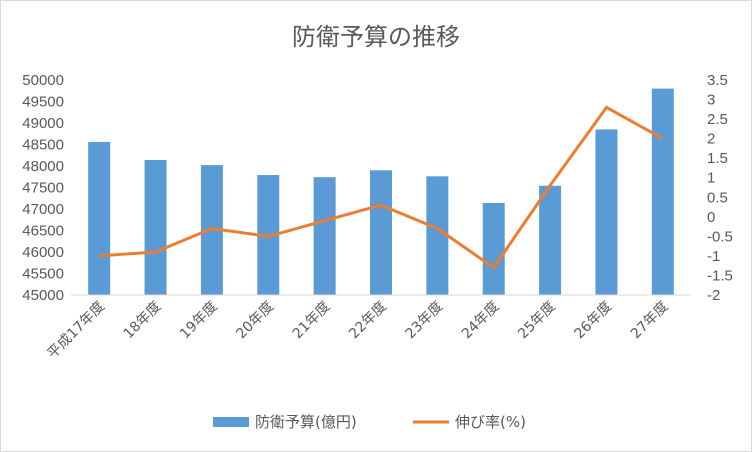  What do you see at coordinates (720, 275) in the screenshot?
I see `right-tick-label: -1.5` at bounding box center [720, 275].